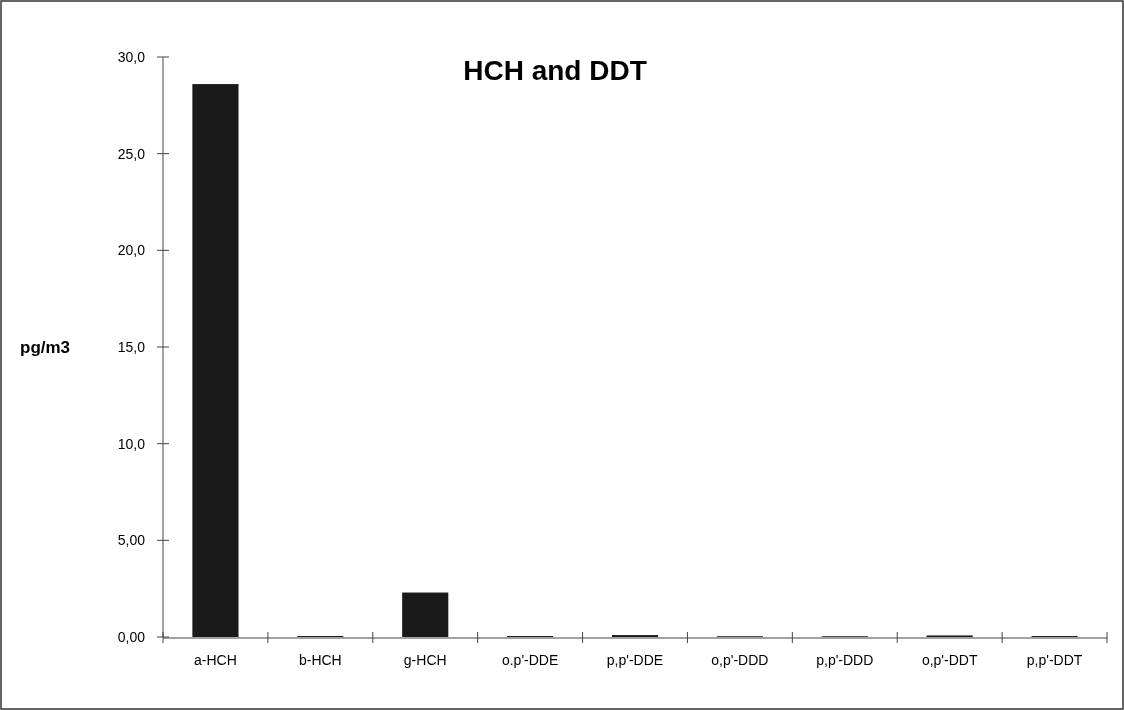 The image size is (1124, 710). I want to click on y-axis-title: pg/m3, so click(45, 347).